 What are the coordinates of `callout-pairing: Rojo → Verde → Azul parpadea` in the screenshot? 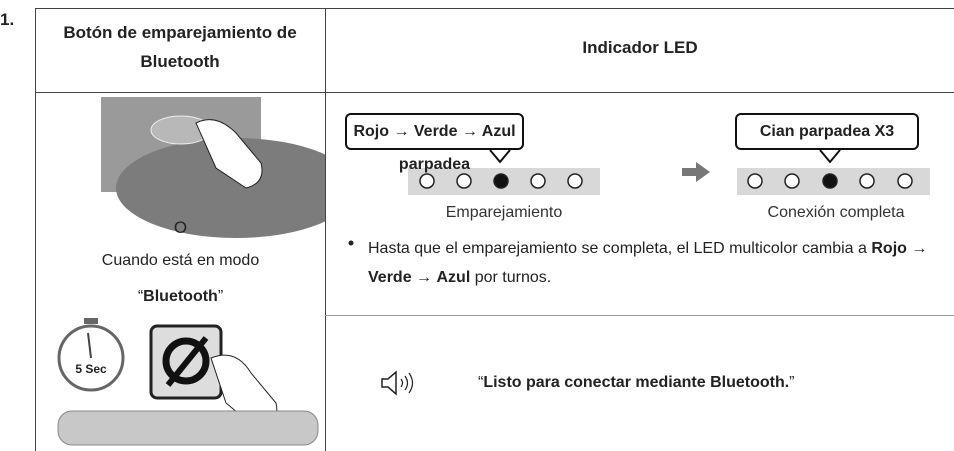 It's located at (434, 143).